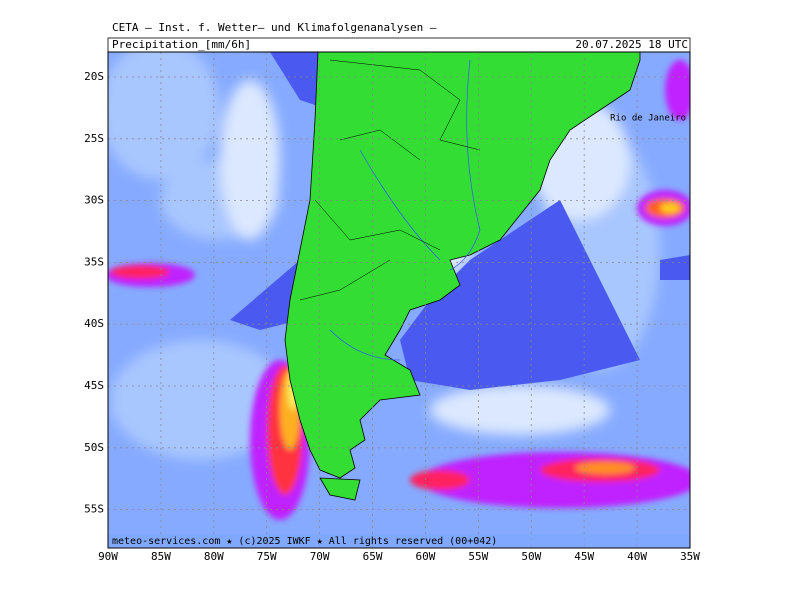 Image resolution: width=800 pixels, height=604 pixels. Describe the element at coordinates (690, 556) in the screenshot. I see `lon-label: 35W` at that location.